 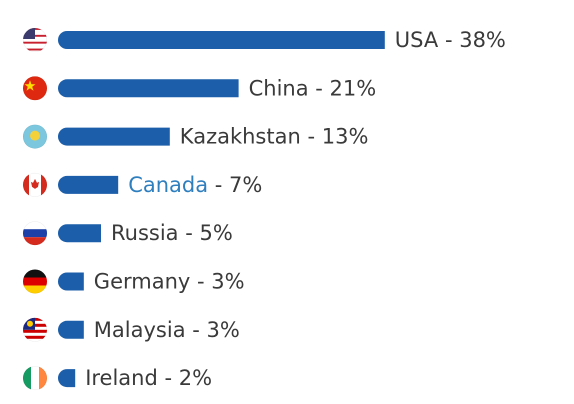 What do you see at coordinates (140, 330) in the screenshot?
I see `country-name: Malaysia` at bounding box center [140, 330].